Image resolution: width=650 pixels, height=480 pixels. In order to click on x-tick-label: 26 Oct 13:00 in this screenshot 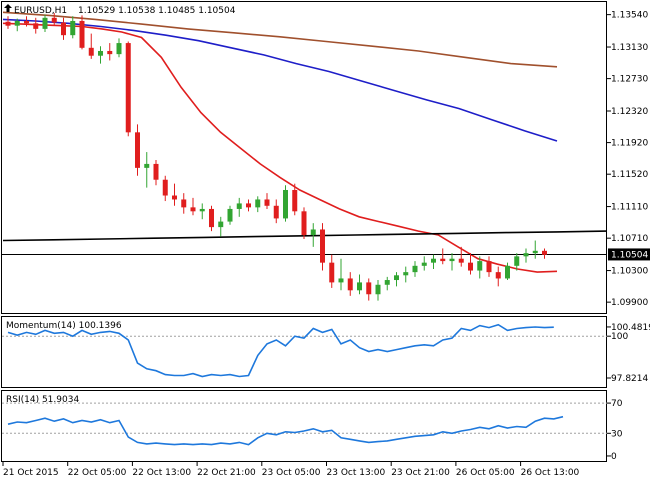, I will do `click(550, 473)`.